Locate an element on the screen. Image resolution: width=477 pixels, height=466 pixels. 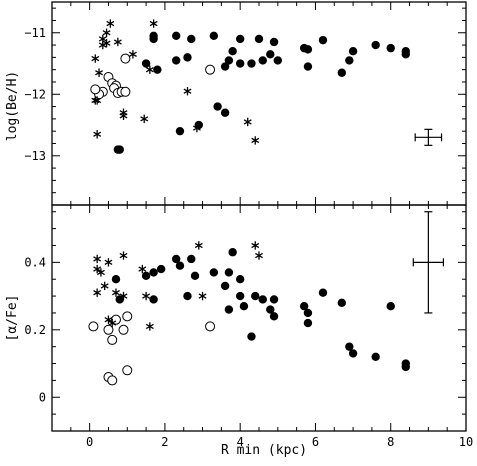
y-axis-label-bottom: [α/Fe] is located at coordinates (12, 318).